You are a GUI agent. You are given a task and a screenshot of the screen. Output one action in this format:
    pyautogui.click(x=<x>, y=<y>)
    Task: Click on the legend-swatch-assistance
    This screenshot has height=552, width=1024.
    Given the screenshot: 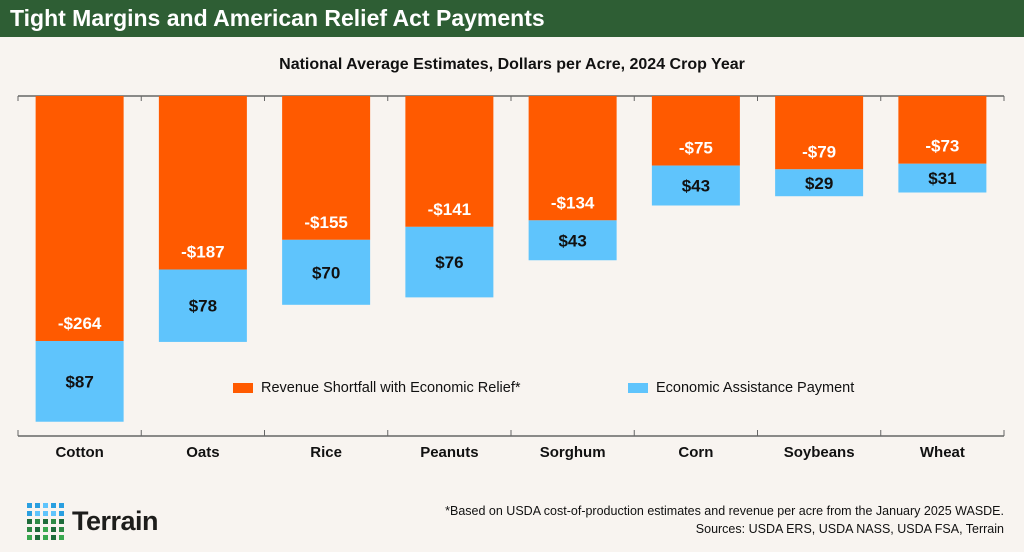 What is the action you would take?
    pyautogui.click(x=638, y=388)
    